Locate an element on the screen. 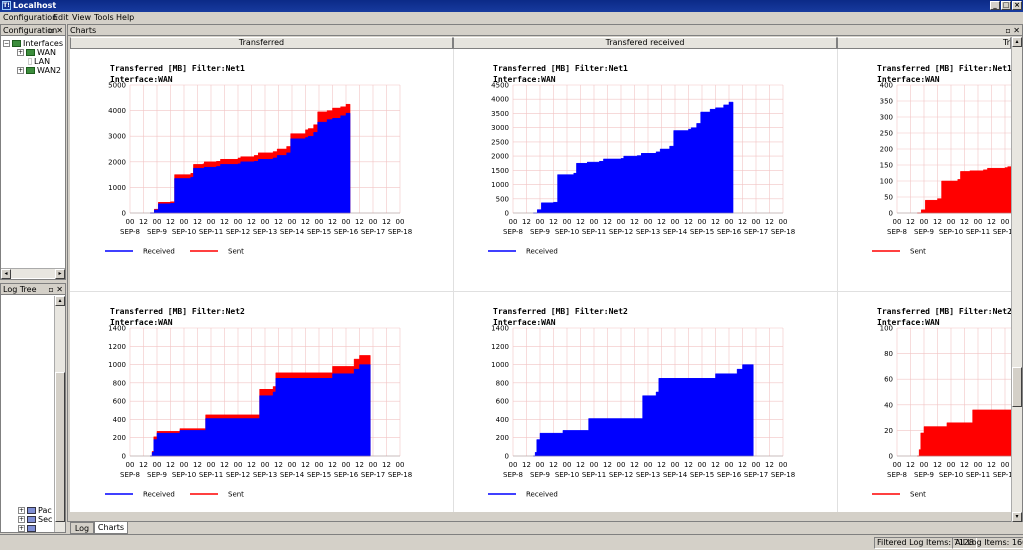 The image size is (1023, 550). tree-item-other: + is located at coordinates (28, 528).